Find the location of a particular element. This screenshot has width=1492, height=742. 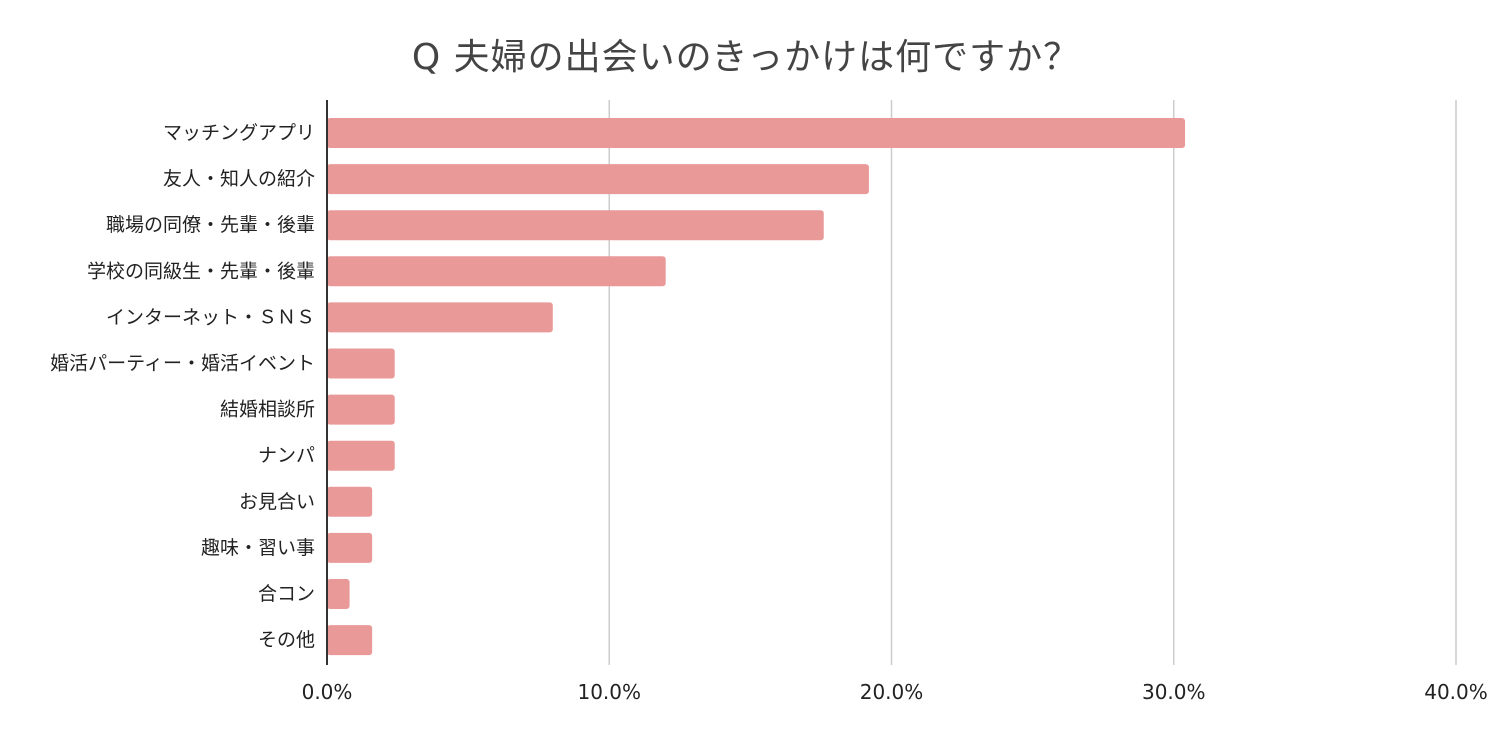

x-tick-label: 10.0% is located at coordinates (609, 692).